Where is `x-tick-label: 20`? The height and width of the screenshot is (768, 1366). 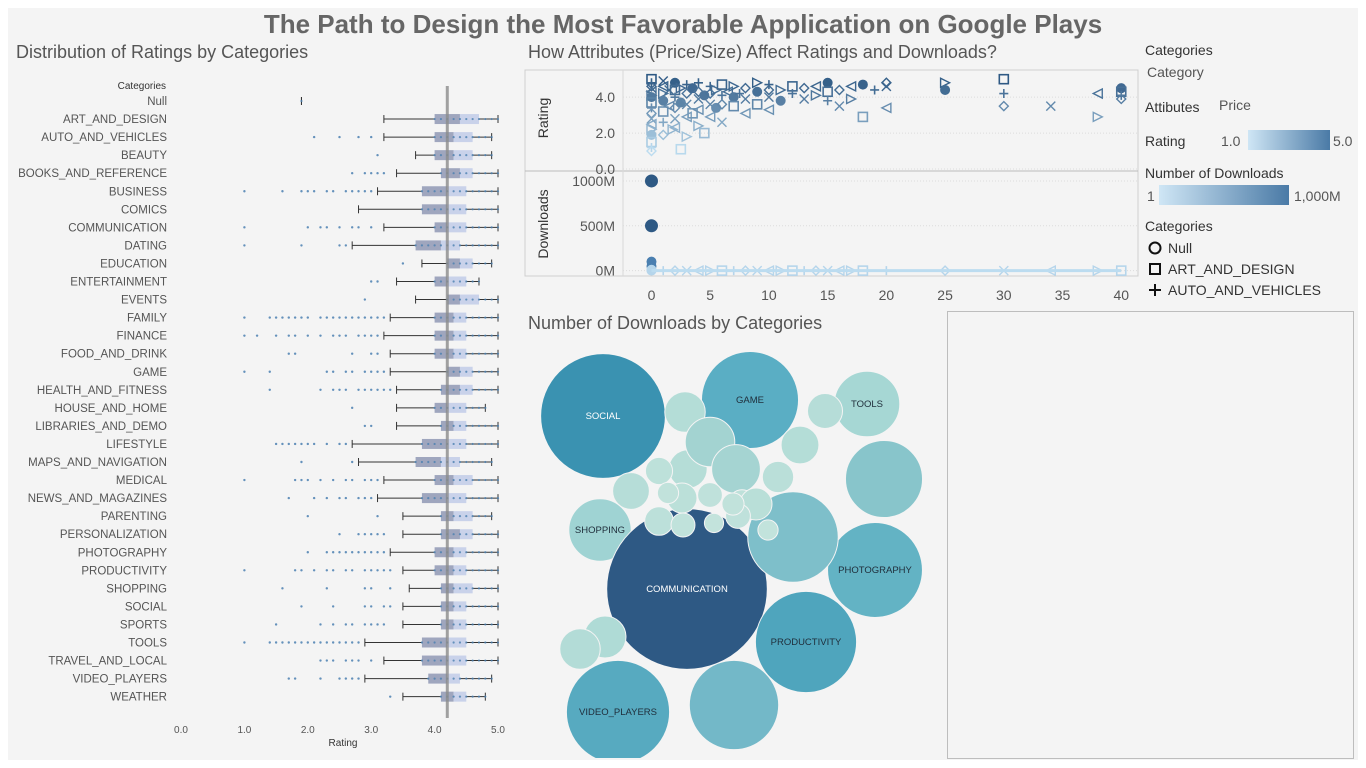
x-tick-label: 20 is located at coordinates (887, 295).